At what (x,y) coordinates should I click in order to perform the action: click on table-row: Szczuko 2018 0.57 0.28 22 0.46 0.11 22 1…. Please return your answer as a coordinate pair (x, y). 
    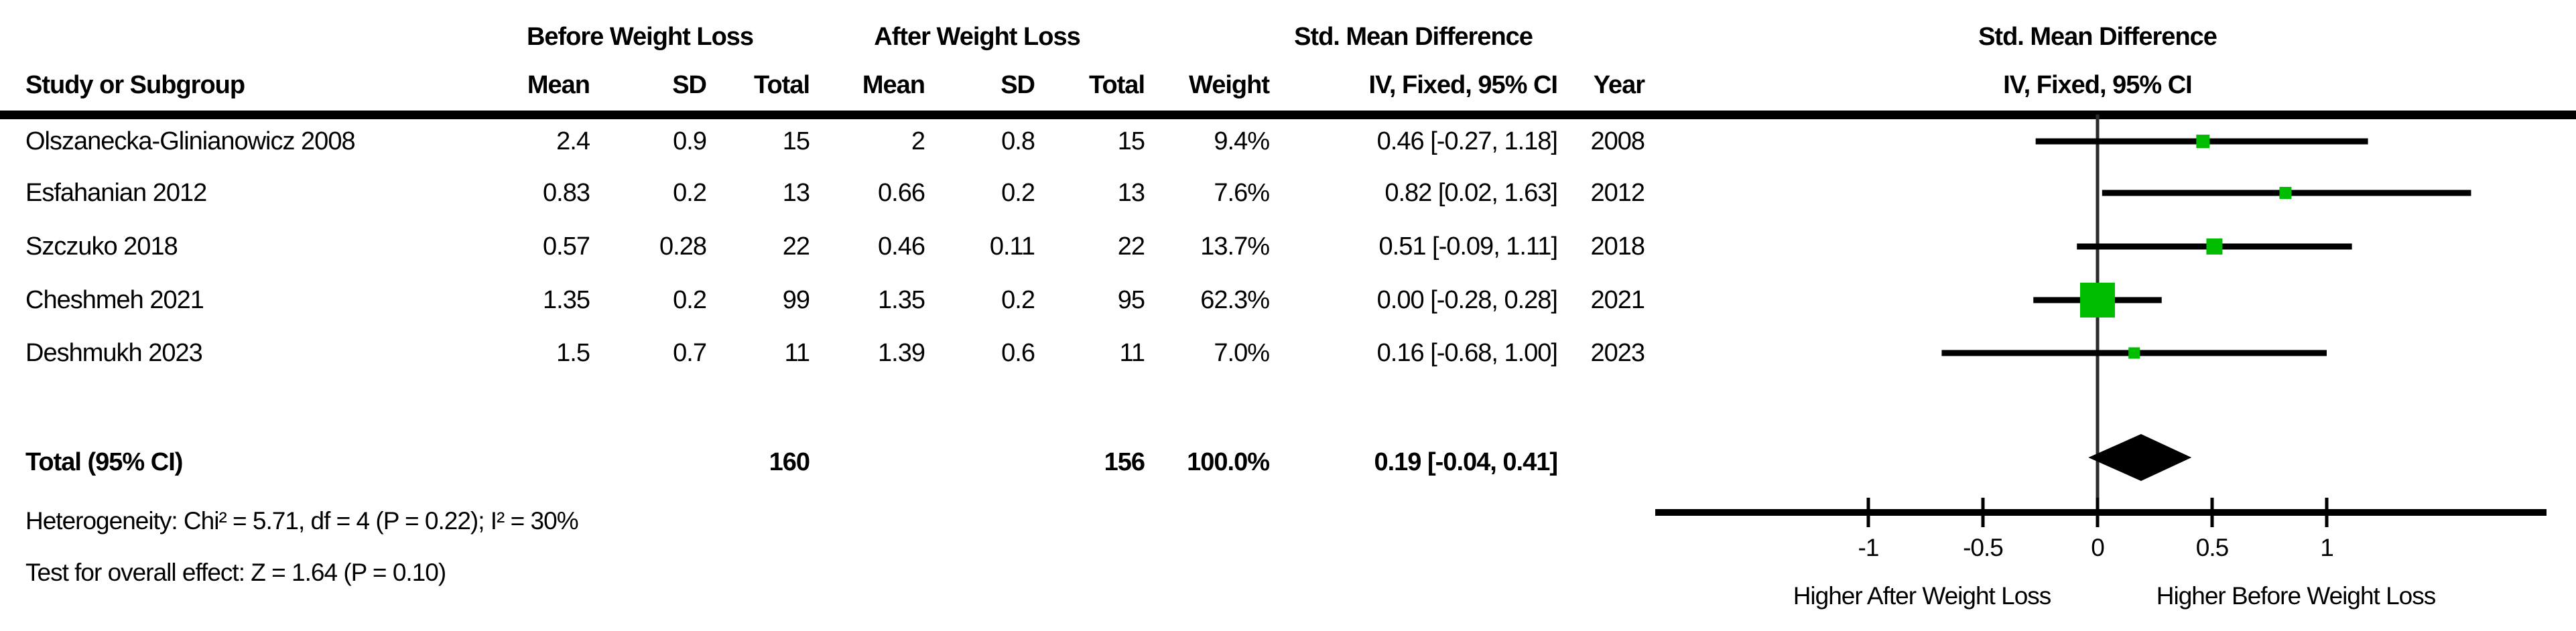
    Looking at the image, I should click on (824, 246).